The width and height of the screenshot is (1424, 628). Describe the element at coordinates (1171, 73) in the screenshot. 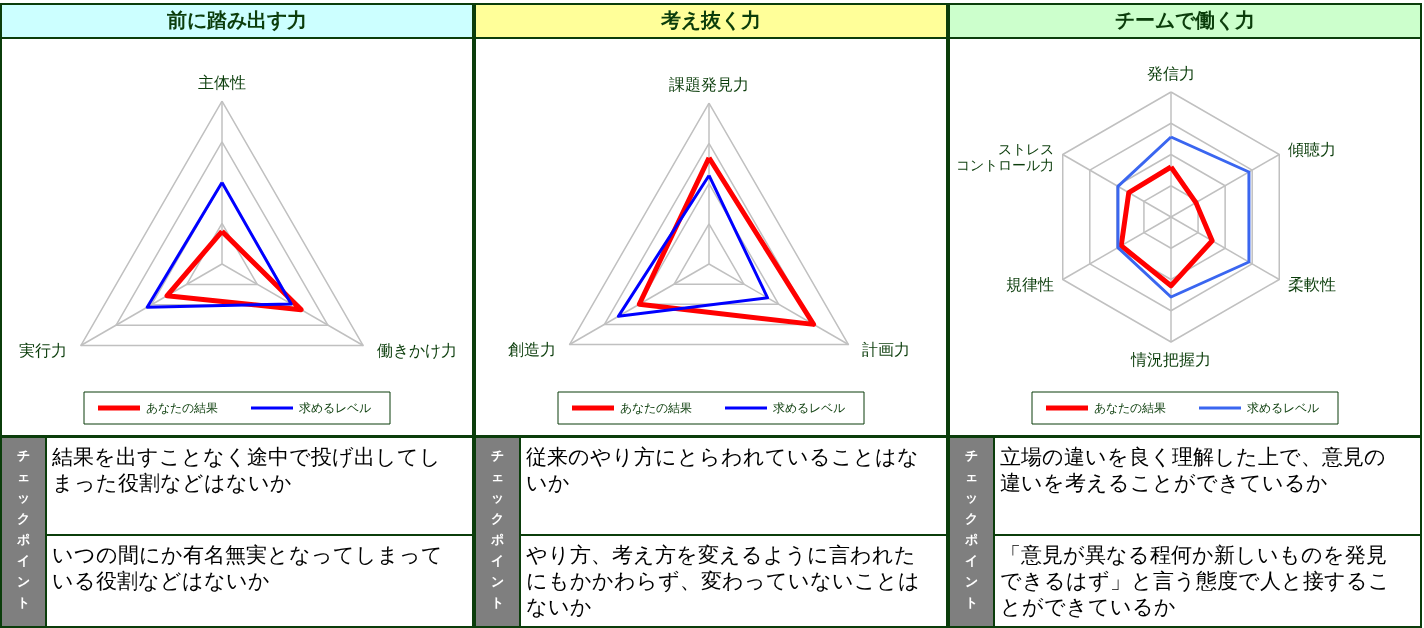

I see `spoke-label: 発信力` at that location.